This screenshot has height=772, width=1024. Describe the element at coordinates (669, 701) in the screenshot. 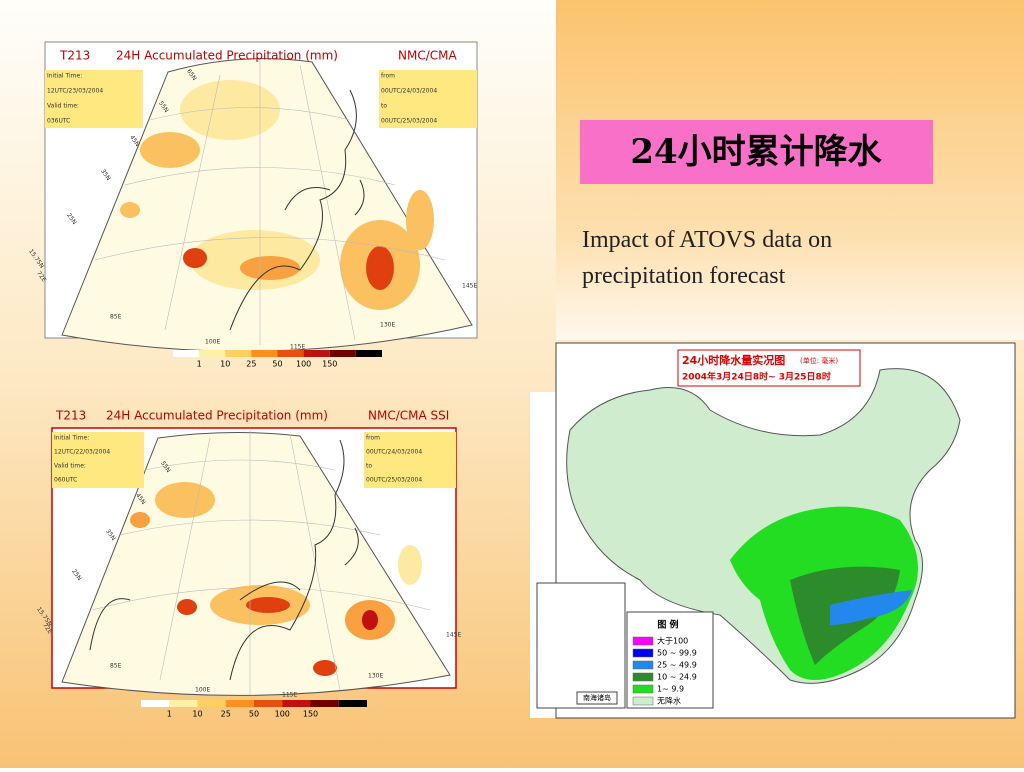

I see `legend-label: 无降水` at that location.